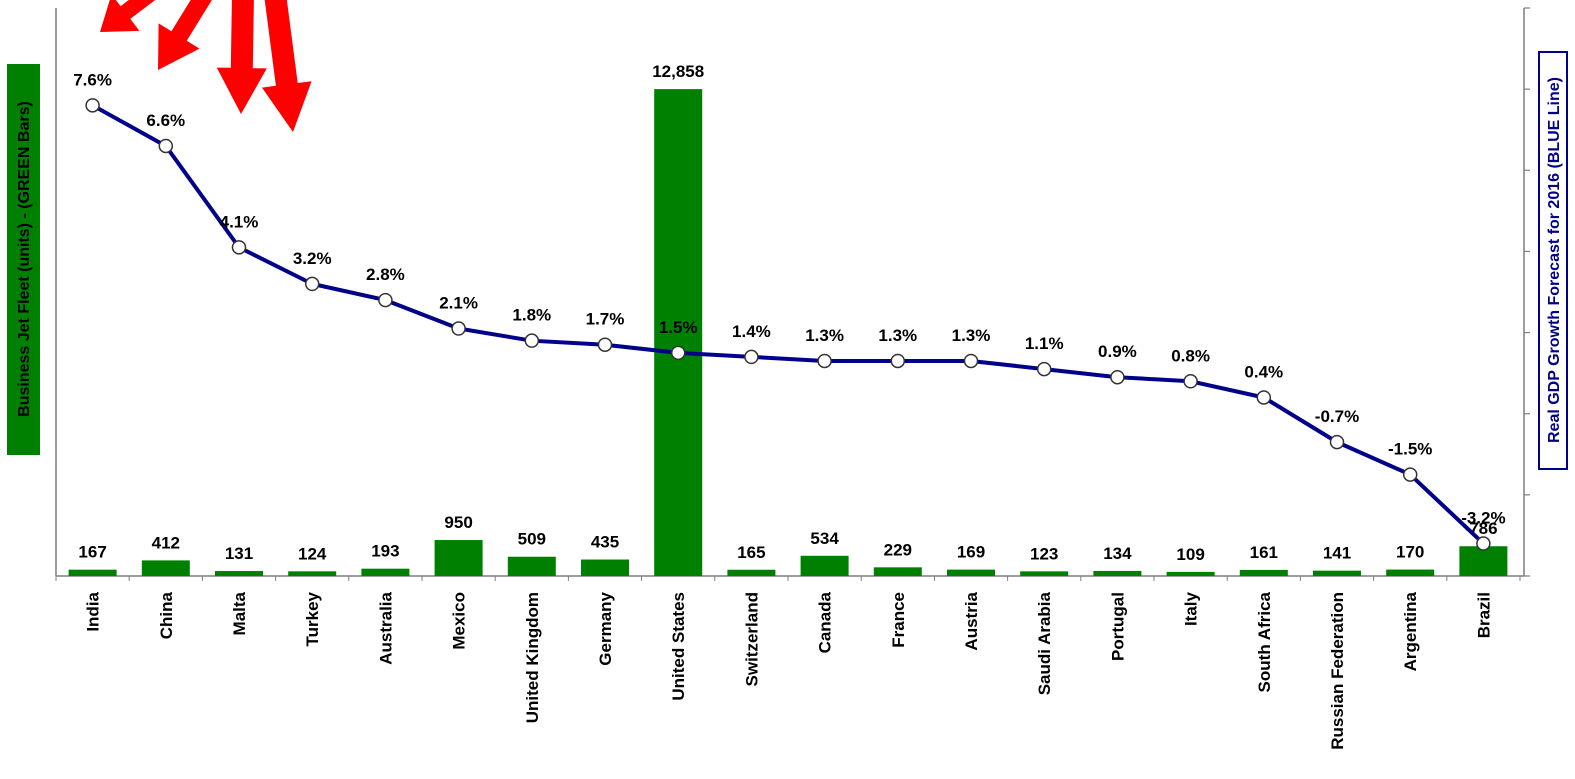  I want to click on gdp-value-label: 1.4%, so click(751, 331).